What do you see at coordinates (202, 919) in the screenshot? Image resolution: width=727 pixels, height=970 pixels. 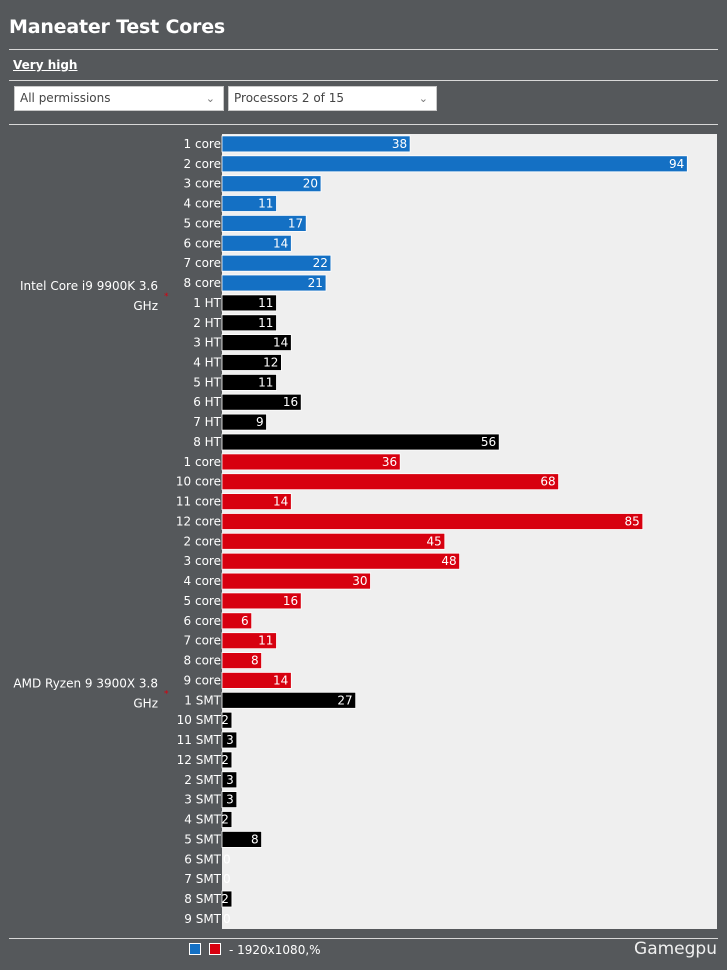 I see `category-label: 9 SMT` at bounding box center [202, 919].